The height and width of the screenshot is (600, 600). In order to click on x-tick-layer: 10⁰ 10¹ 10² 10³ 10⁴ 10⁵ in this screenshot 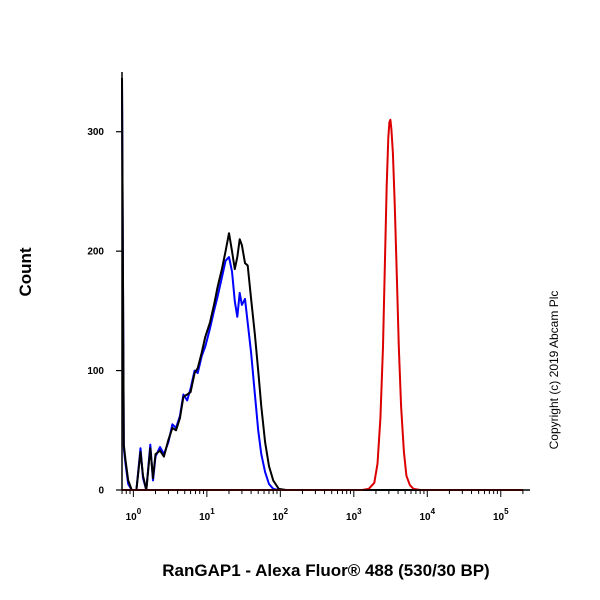, I will do `click(322, 506)`.